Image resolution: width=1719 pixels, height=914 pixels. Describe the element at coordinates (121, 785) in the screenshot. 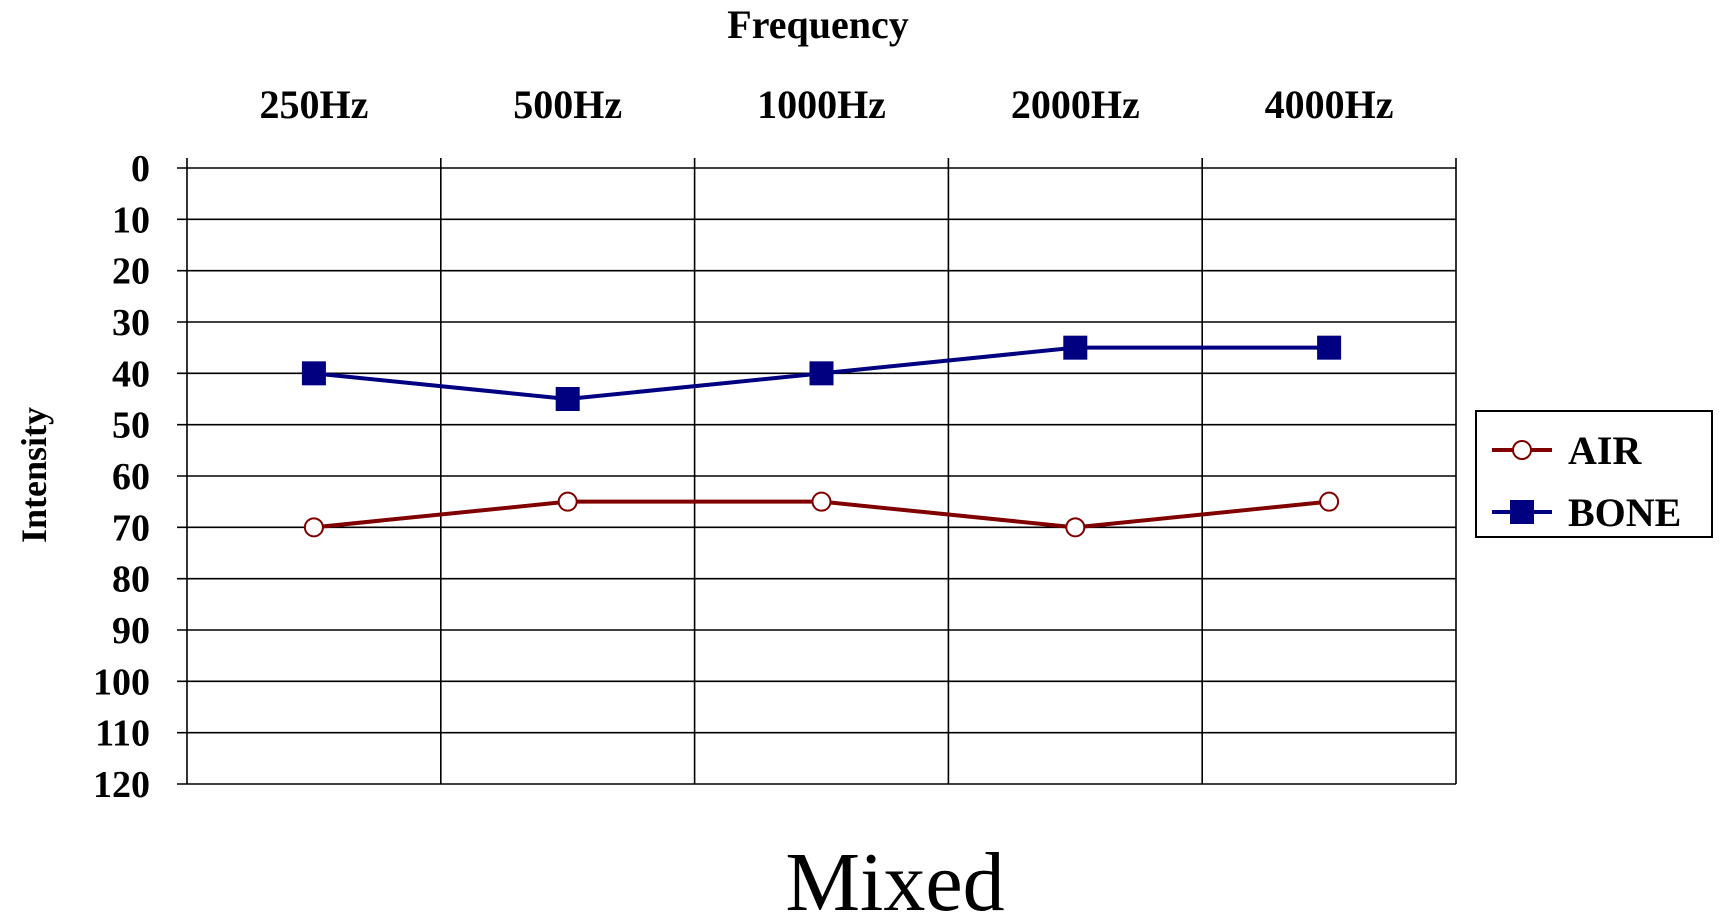

I see `y-tick-label: 120` at that location.